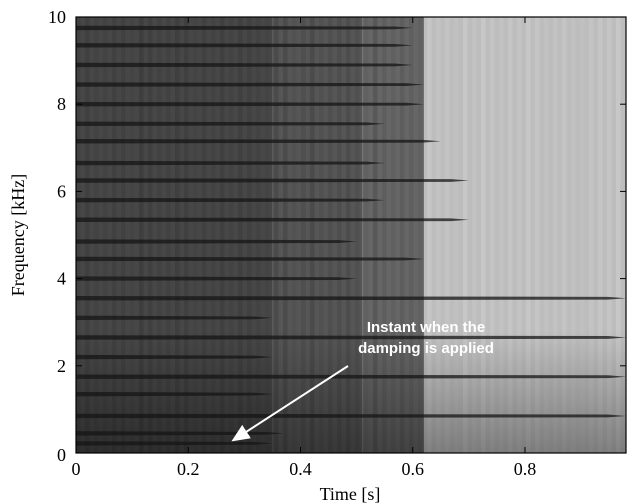 The height and width of the screenshot is (504, 628). I want to click on x-tick-label: 0, so click(76, 469).